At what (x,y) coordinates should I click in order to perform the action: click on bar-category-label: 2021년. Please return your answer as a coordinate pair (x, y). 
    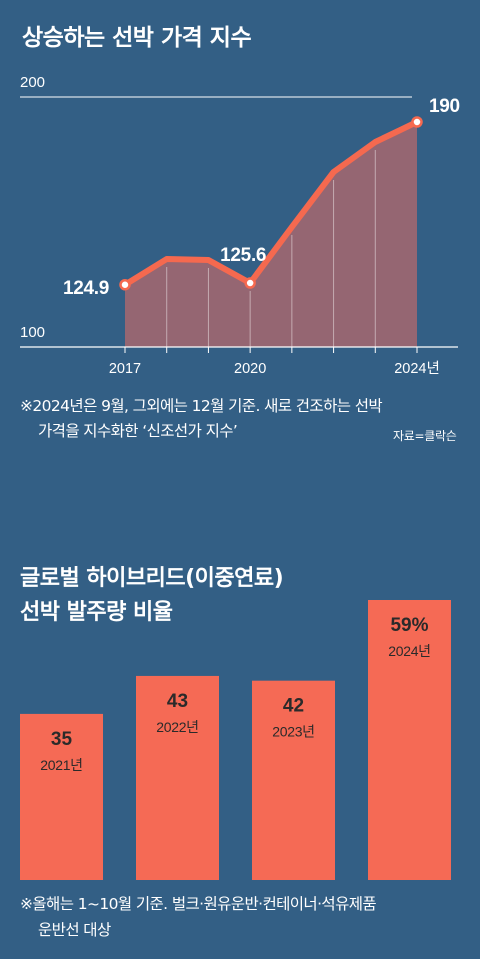
    Looking at the image, I should click on (61, 765).